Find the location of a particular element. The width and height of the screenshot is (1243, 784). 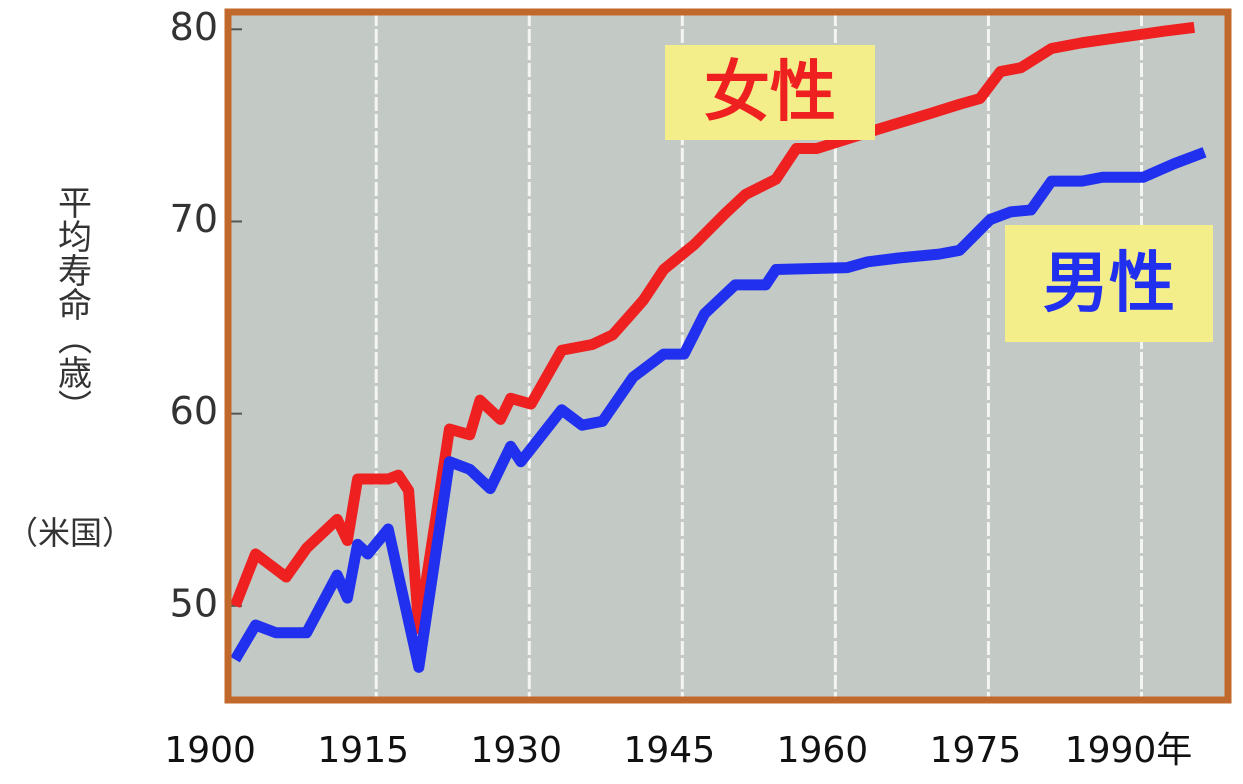

y-tick-label: 60 is located at coordinates (194, 411).